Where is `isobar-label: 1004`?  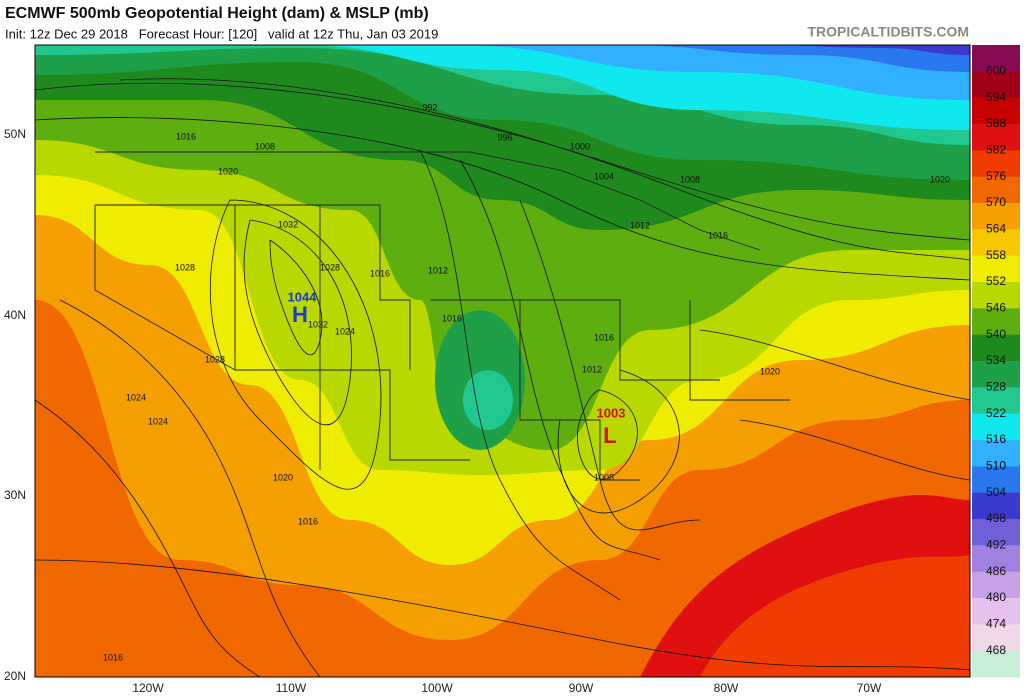 isobar-label: 1004 is located at coordinates (604, 176).